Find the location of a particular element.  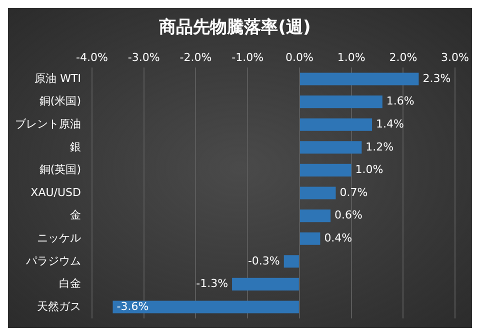

data-label: 1.2% is located at coordinates (380, 147).